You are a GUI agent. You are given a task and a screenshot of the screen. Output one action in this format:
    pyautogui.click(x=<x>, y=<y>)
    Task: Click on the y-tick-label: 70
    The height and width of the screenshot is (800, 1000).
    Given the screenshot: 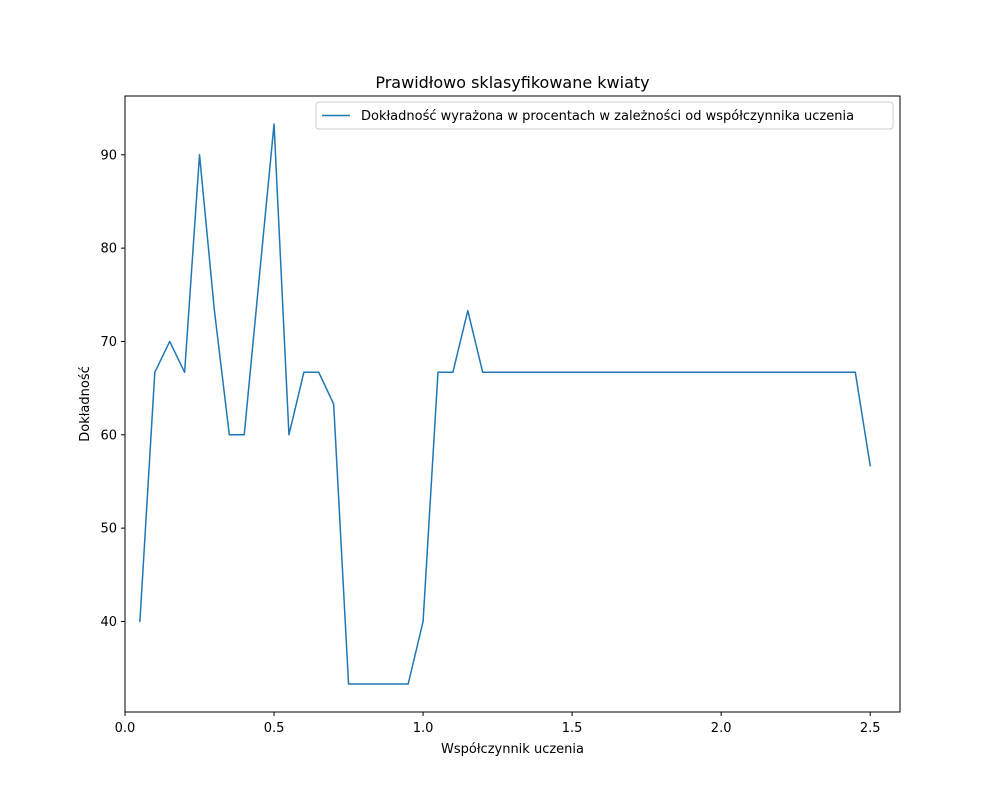 What is the action you would take?
    pyautogui.click(x=108, y=342)
    